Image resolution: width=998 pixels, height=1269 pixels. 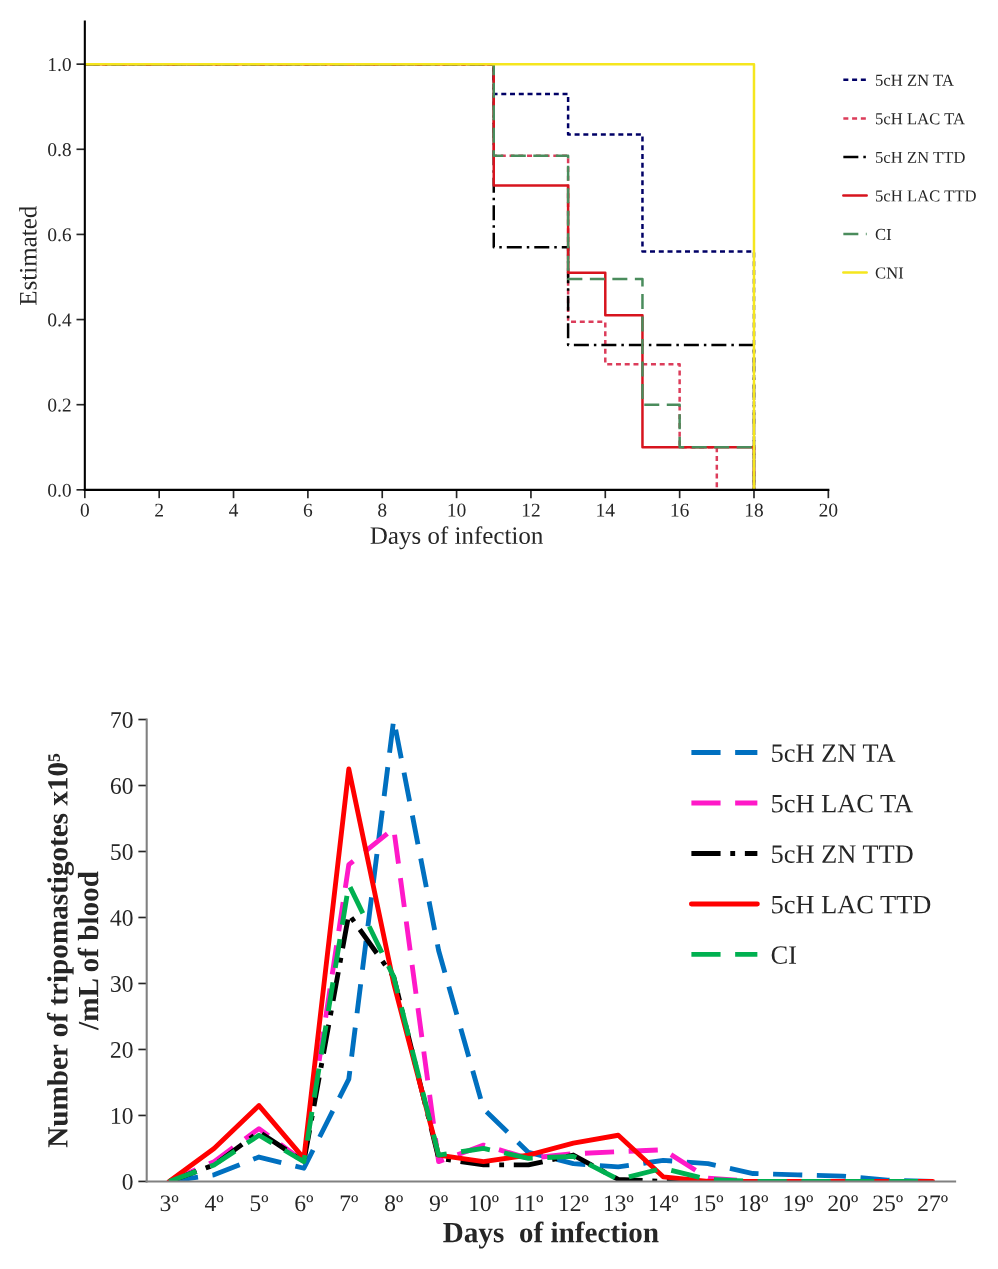 I want to click on x-tick-label: 7º, so click(x=349, y=1203).